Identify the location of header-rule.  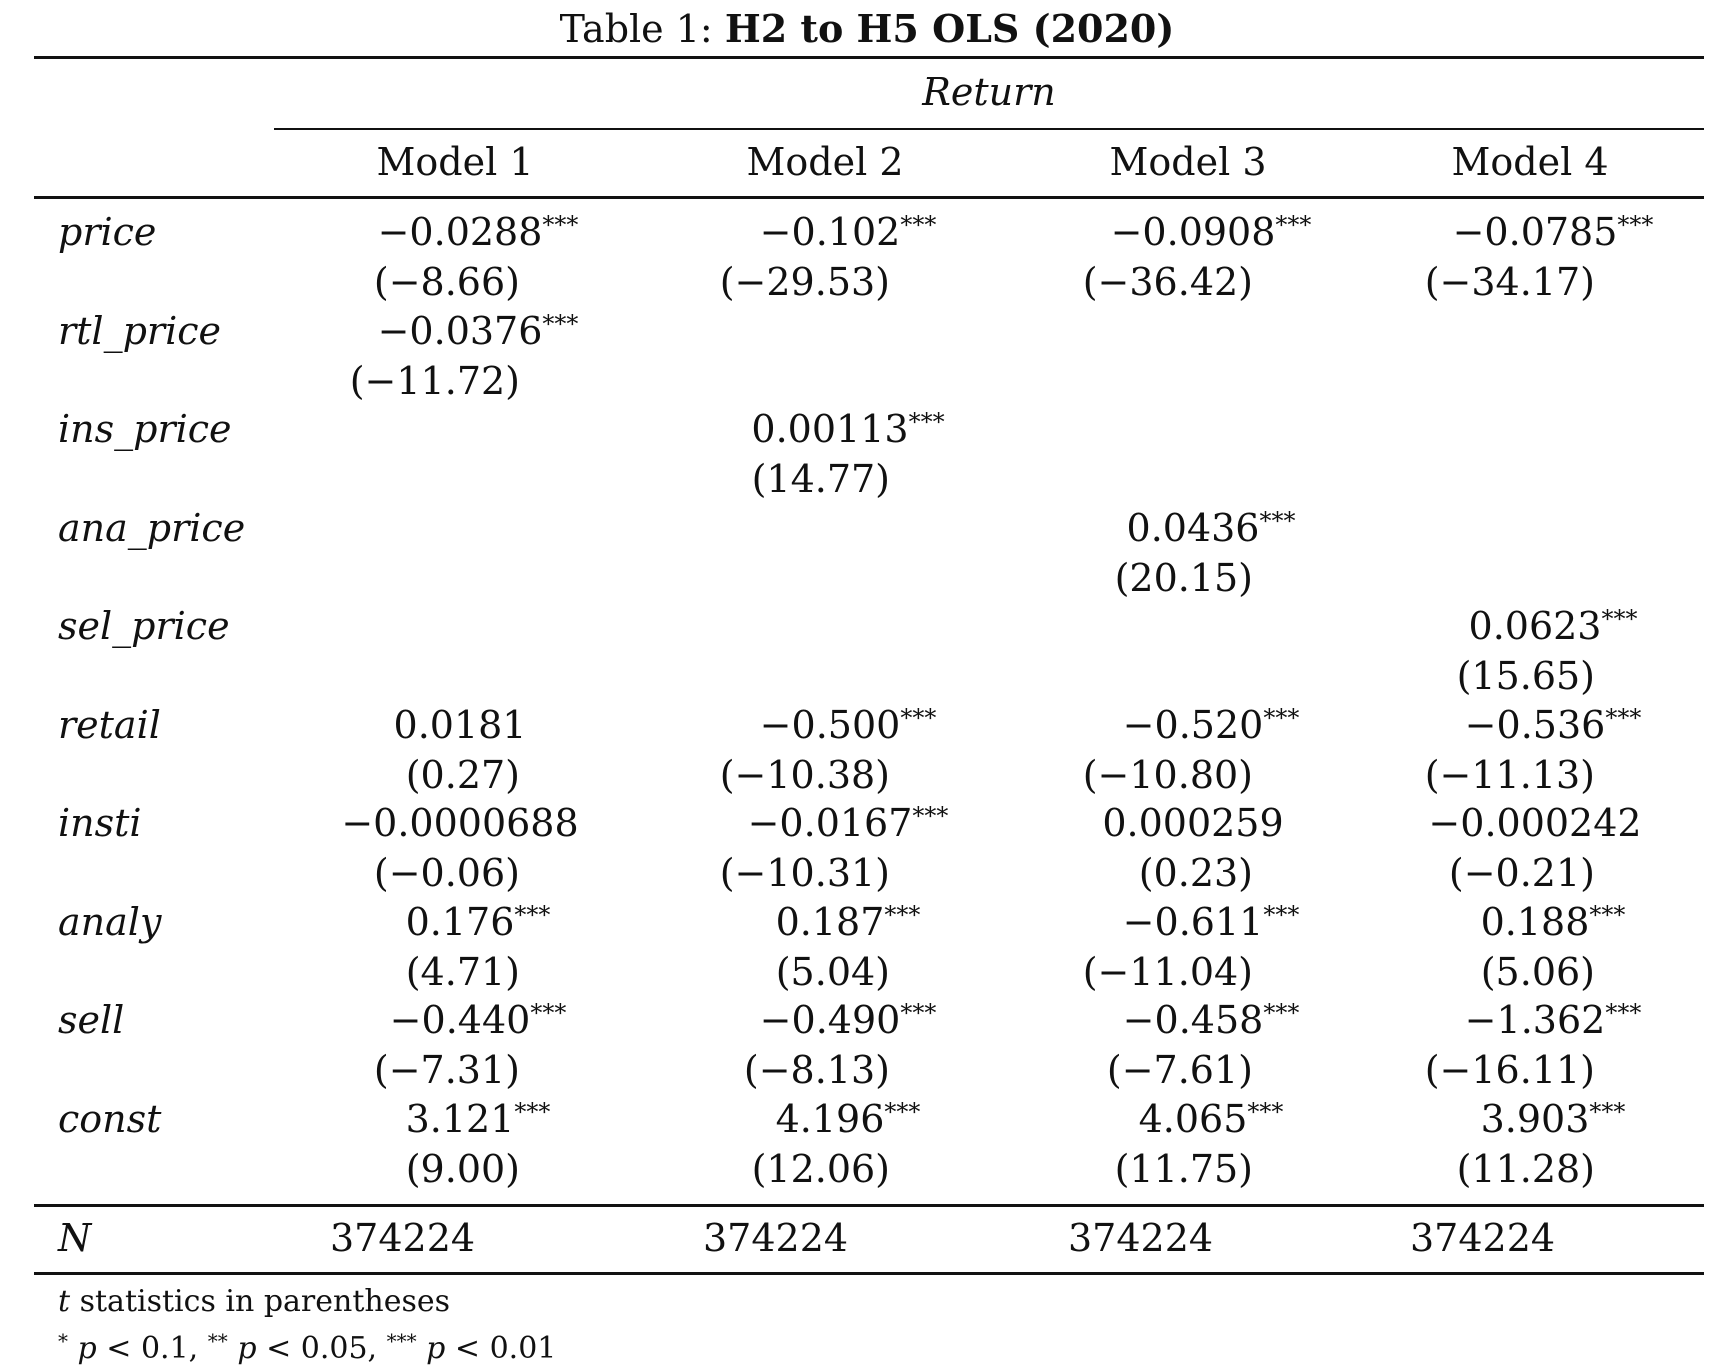
(869, 197).